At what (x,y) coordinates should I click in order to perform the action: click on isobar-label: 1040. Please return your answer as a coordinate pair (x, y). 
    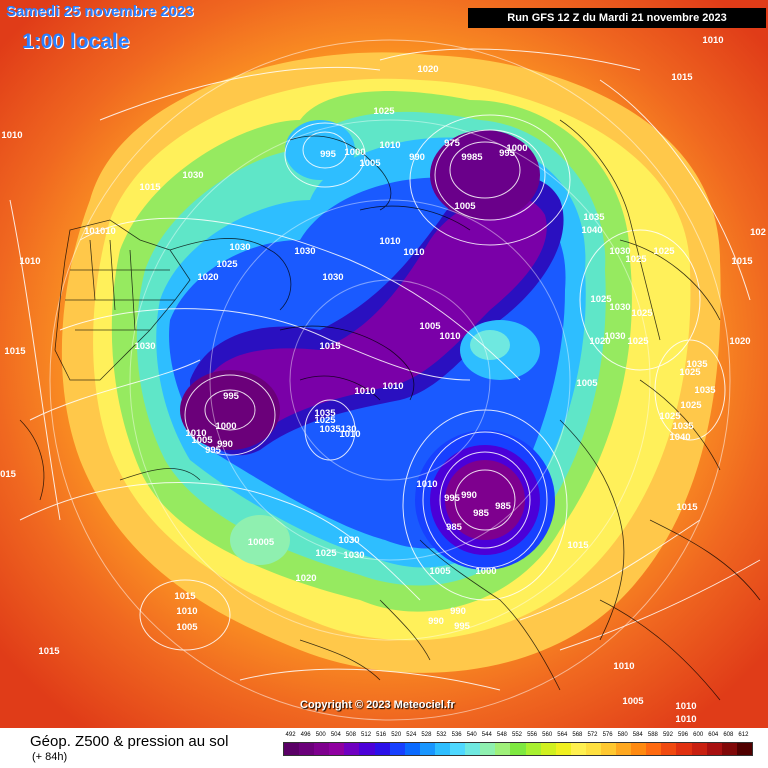
    Looking at the image, I should click on (679, 437).